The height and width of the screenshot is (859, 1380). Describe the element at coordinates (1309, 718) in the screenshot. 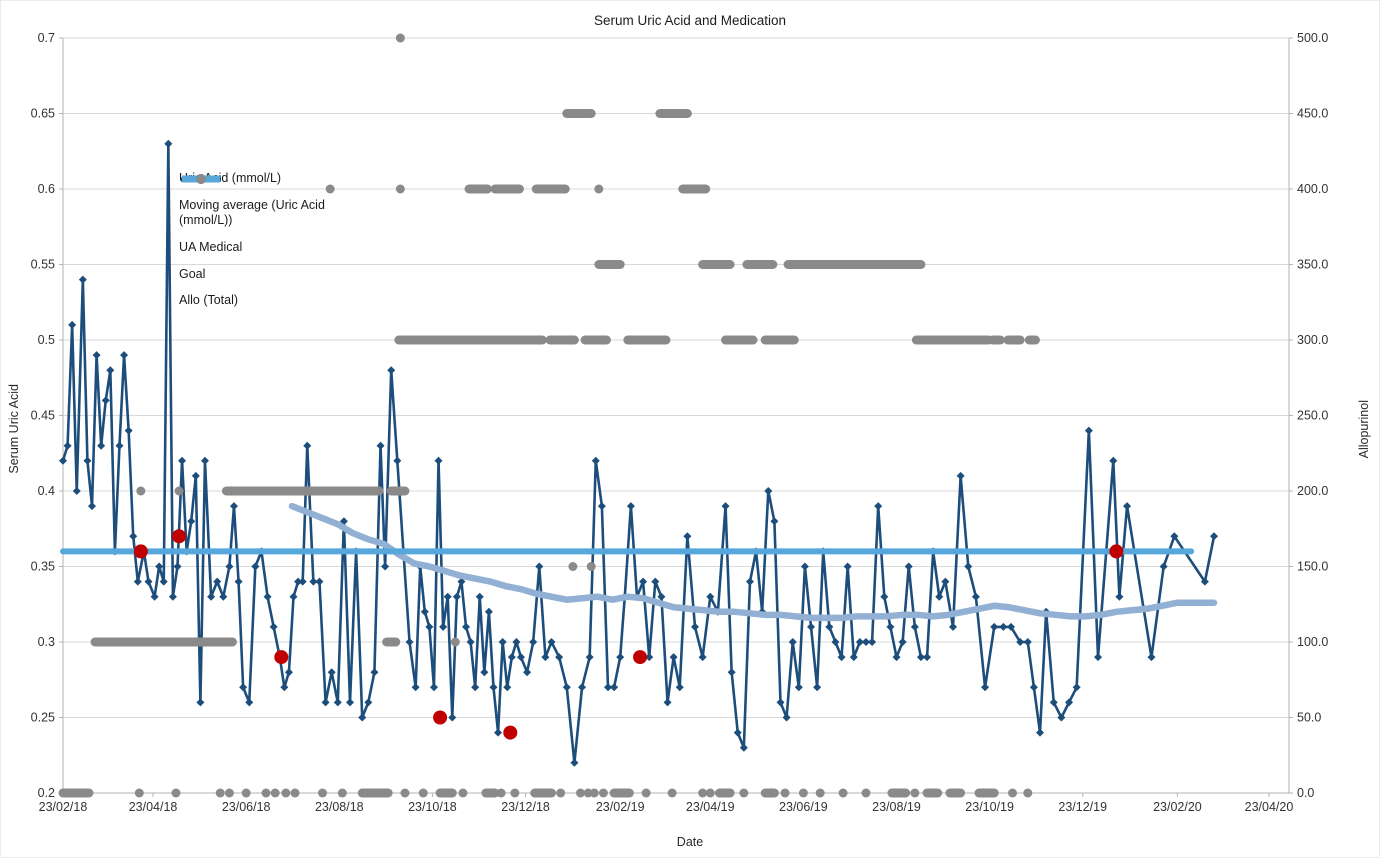

I see `right-tick-label: 50.0` at that location.